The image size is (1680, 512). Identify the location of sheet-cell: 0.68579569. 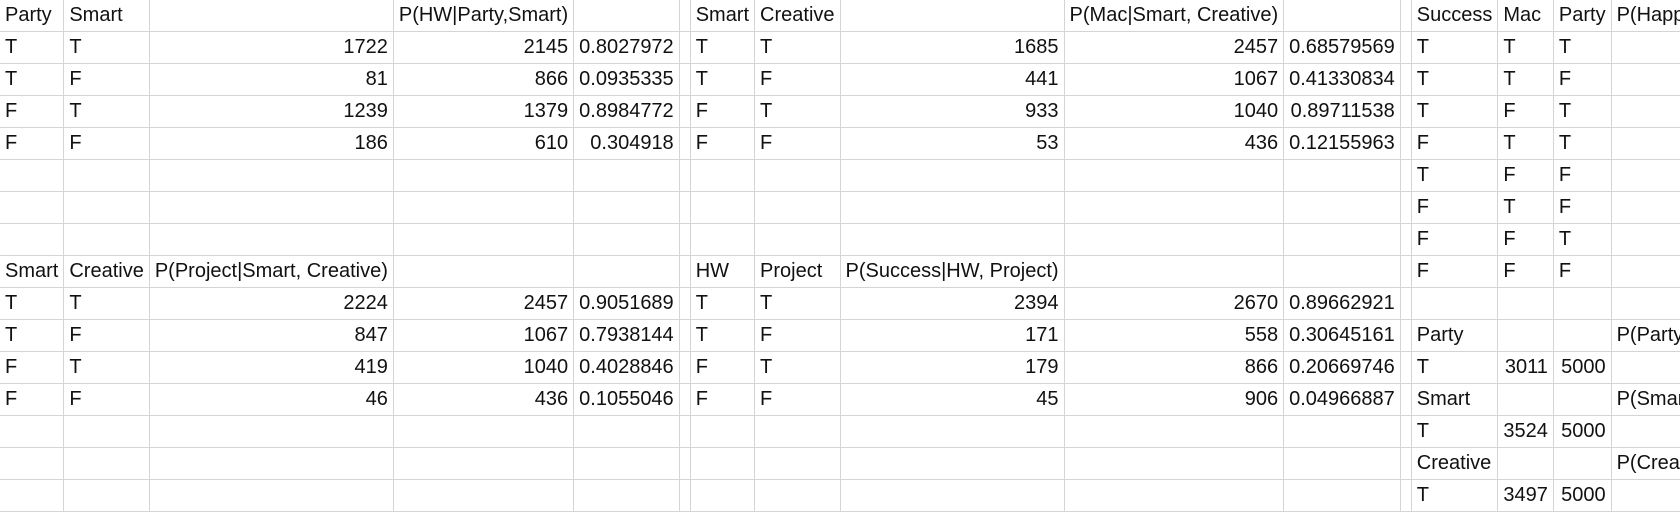
(1342, 47).